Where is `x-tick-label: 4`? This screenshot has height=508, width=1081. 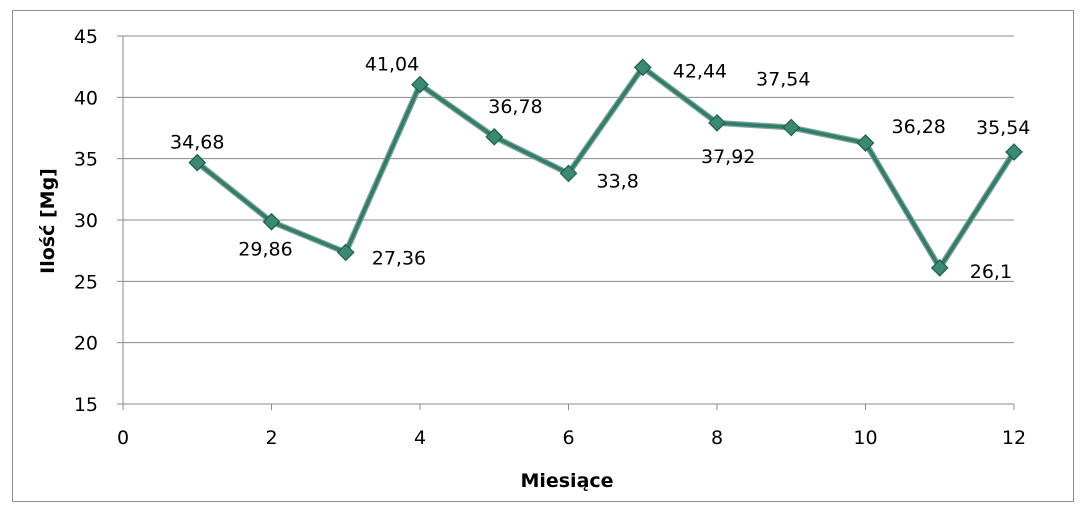 x-tick-label: 4 is located at coordinates (420, 438).